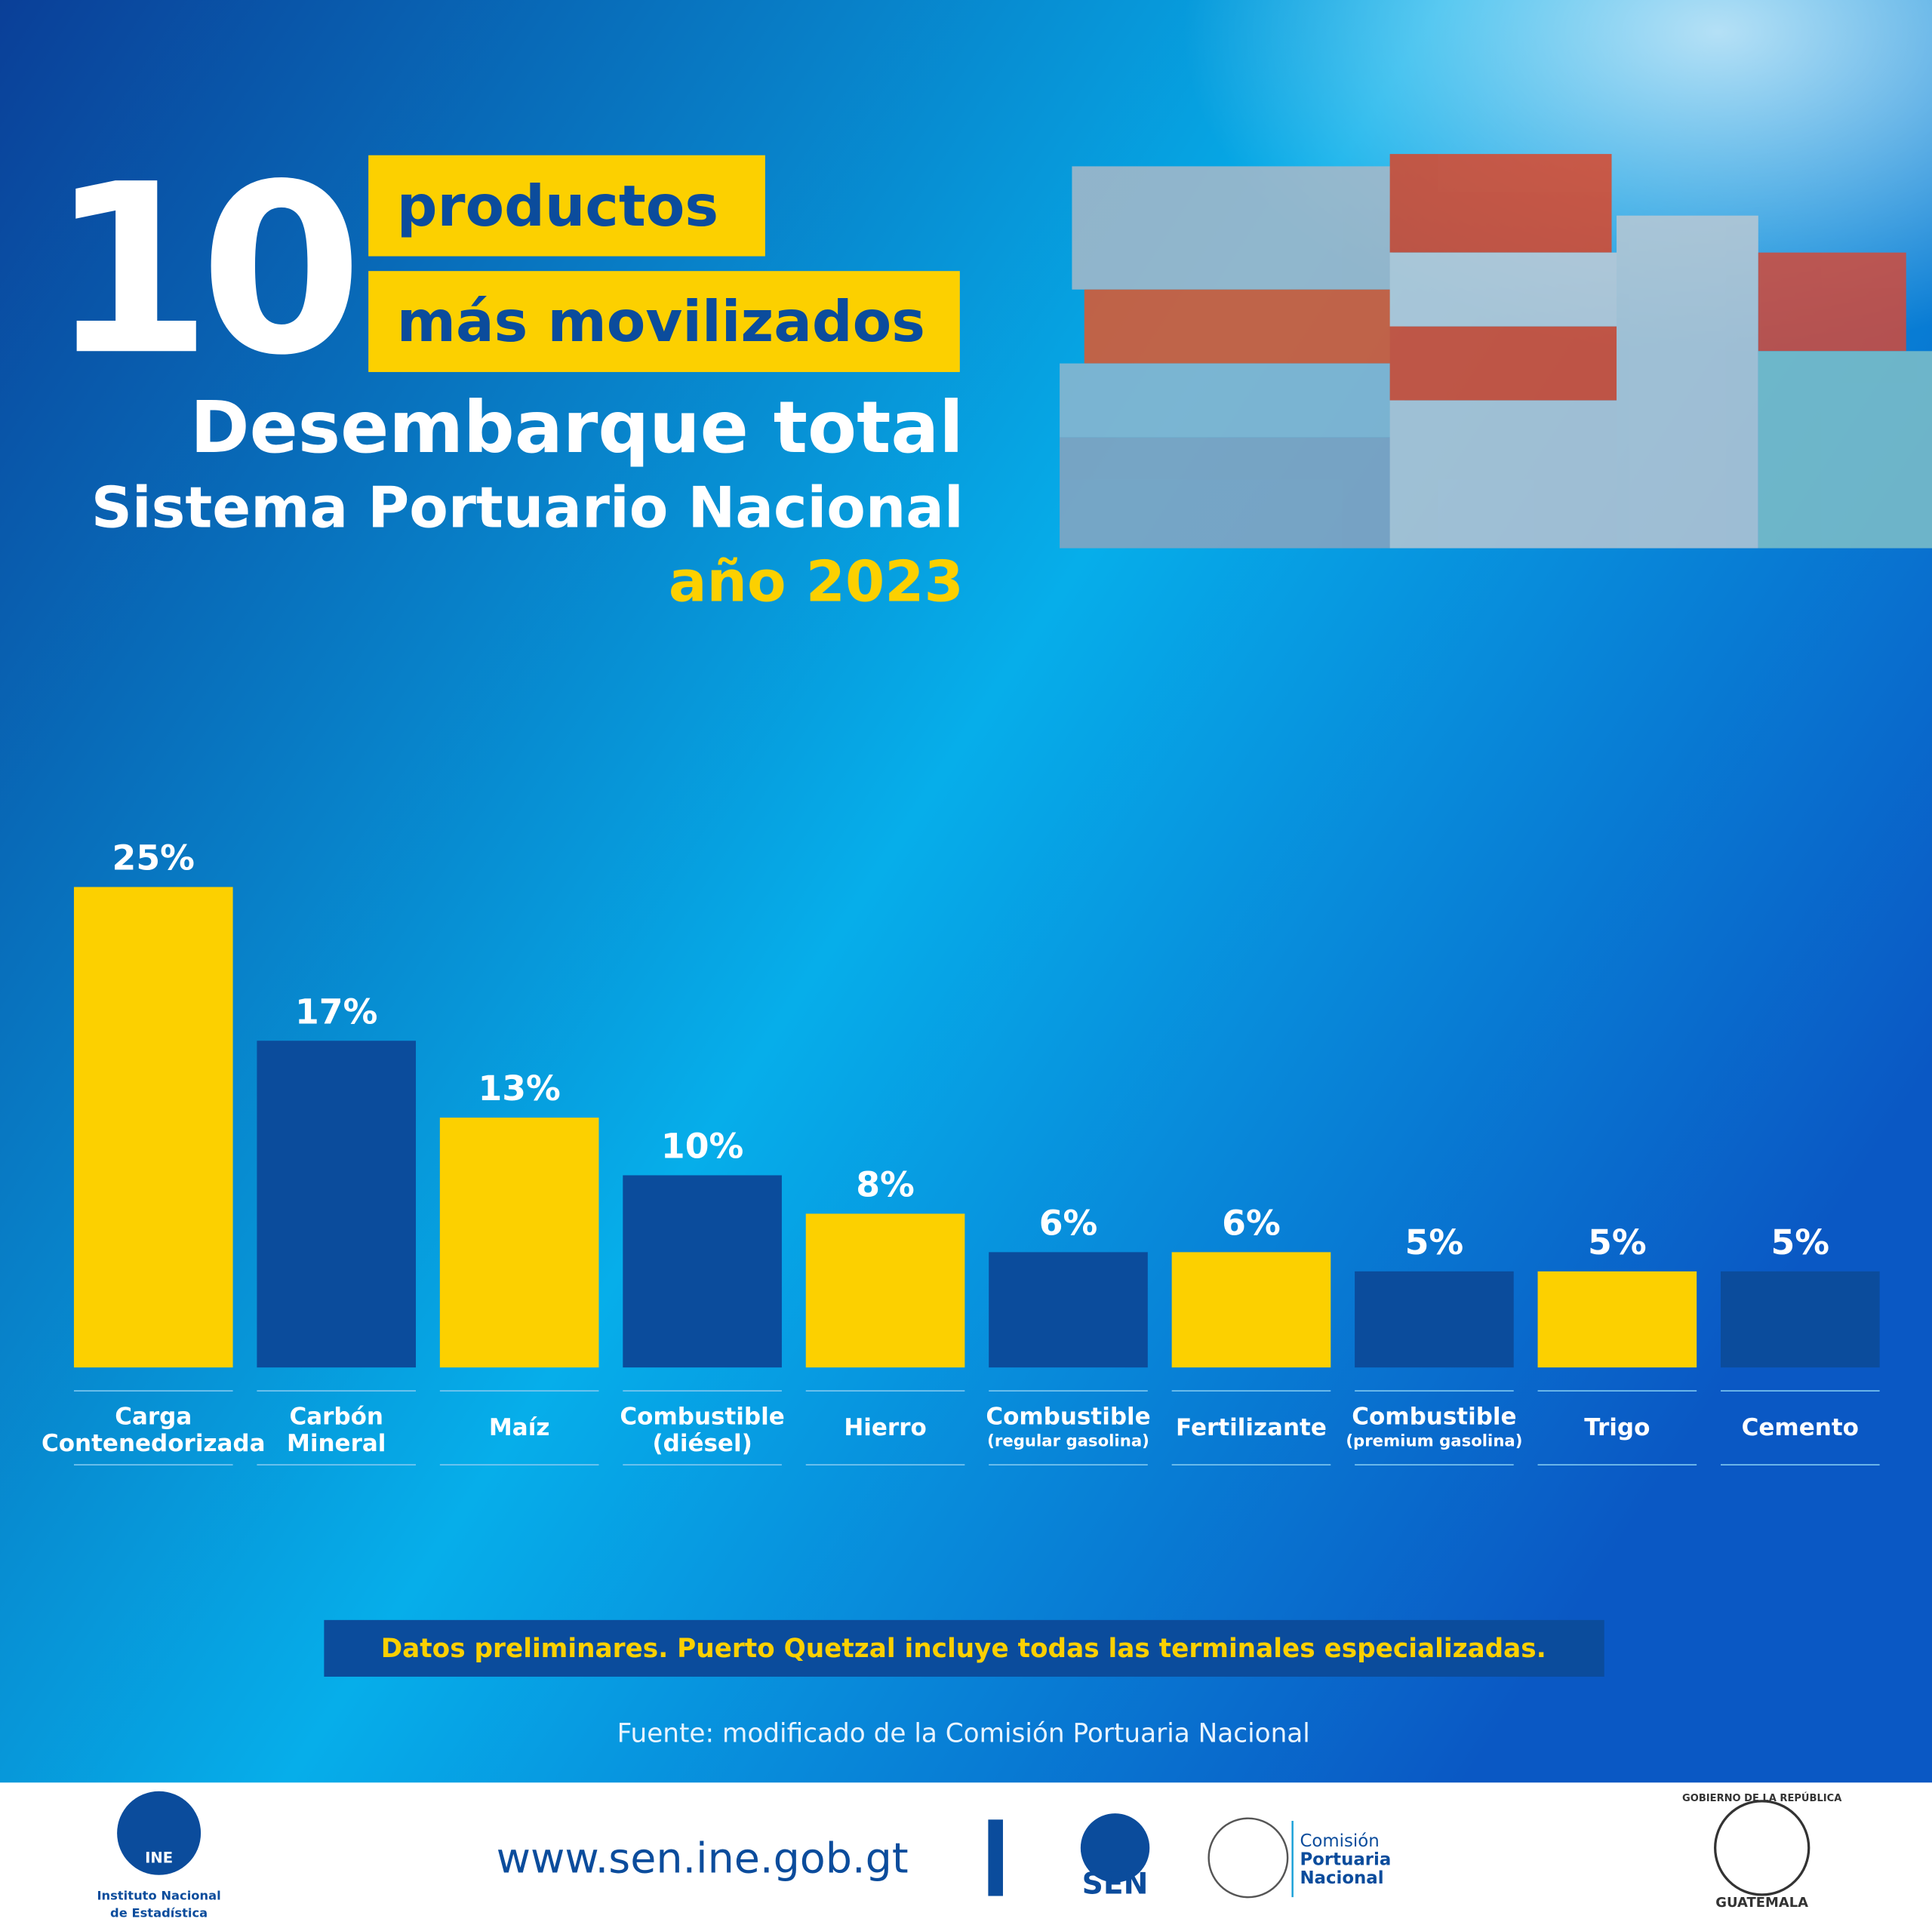 Image resolution: width=1932 pixels, height=1928 pixels. Describe the element at coordinates (703, 1858) in the screenshot. I see `url: www.sen.ine.gob.gt` at that location.